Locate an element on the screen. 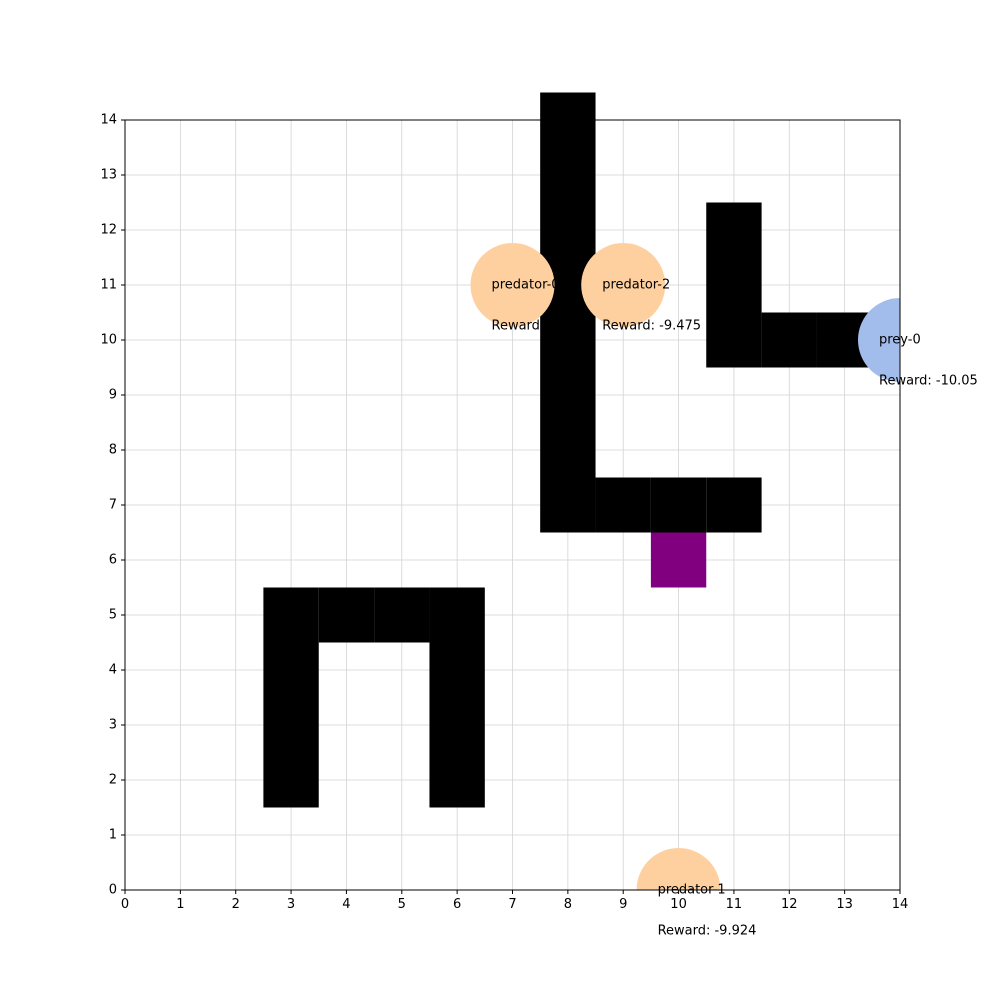  y-tick-label: 14 is located at coordinates (108, 120).